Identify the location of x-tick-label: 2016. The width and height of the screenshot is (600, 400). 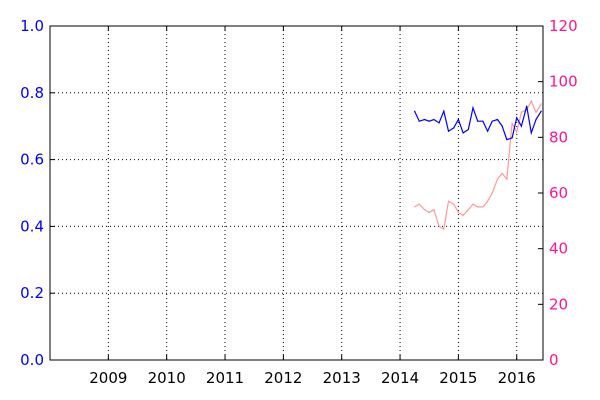
(517, 378).